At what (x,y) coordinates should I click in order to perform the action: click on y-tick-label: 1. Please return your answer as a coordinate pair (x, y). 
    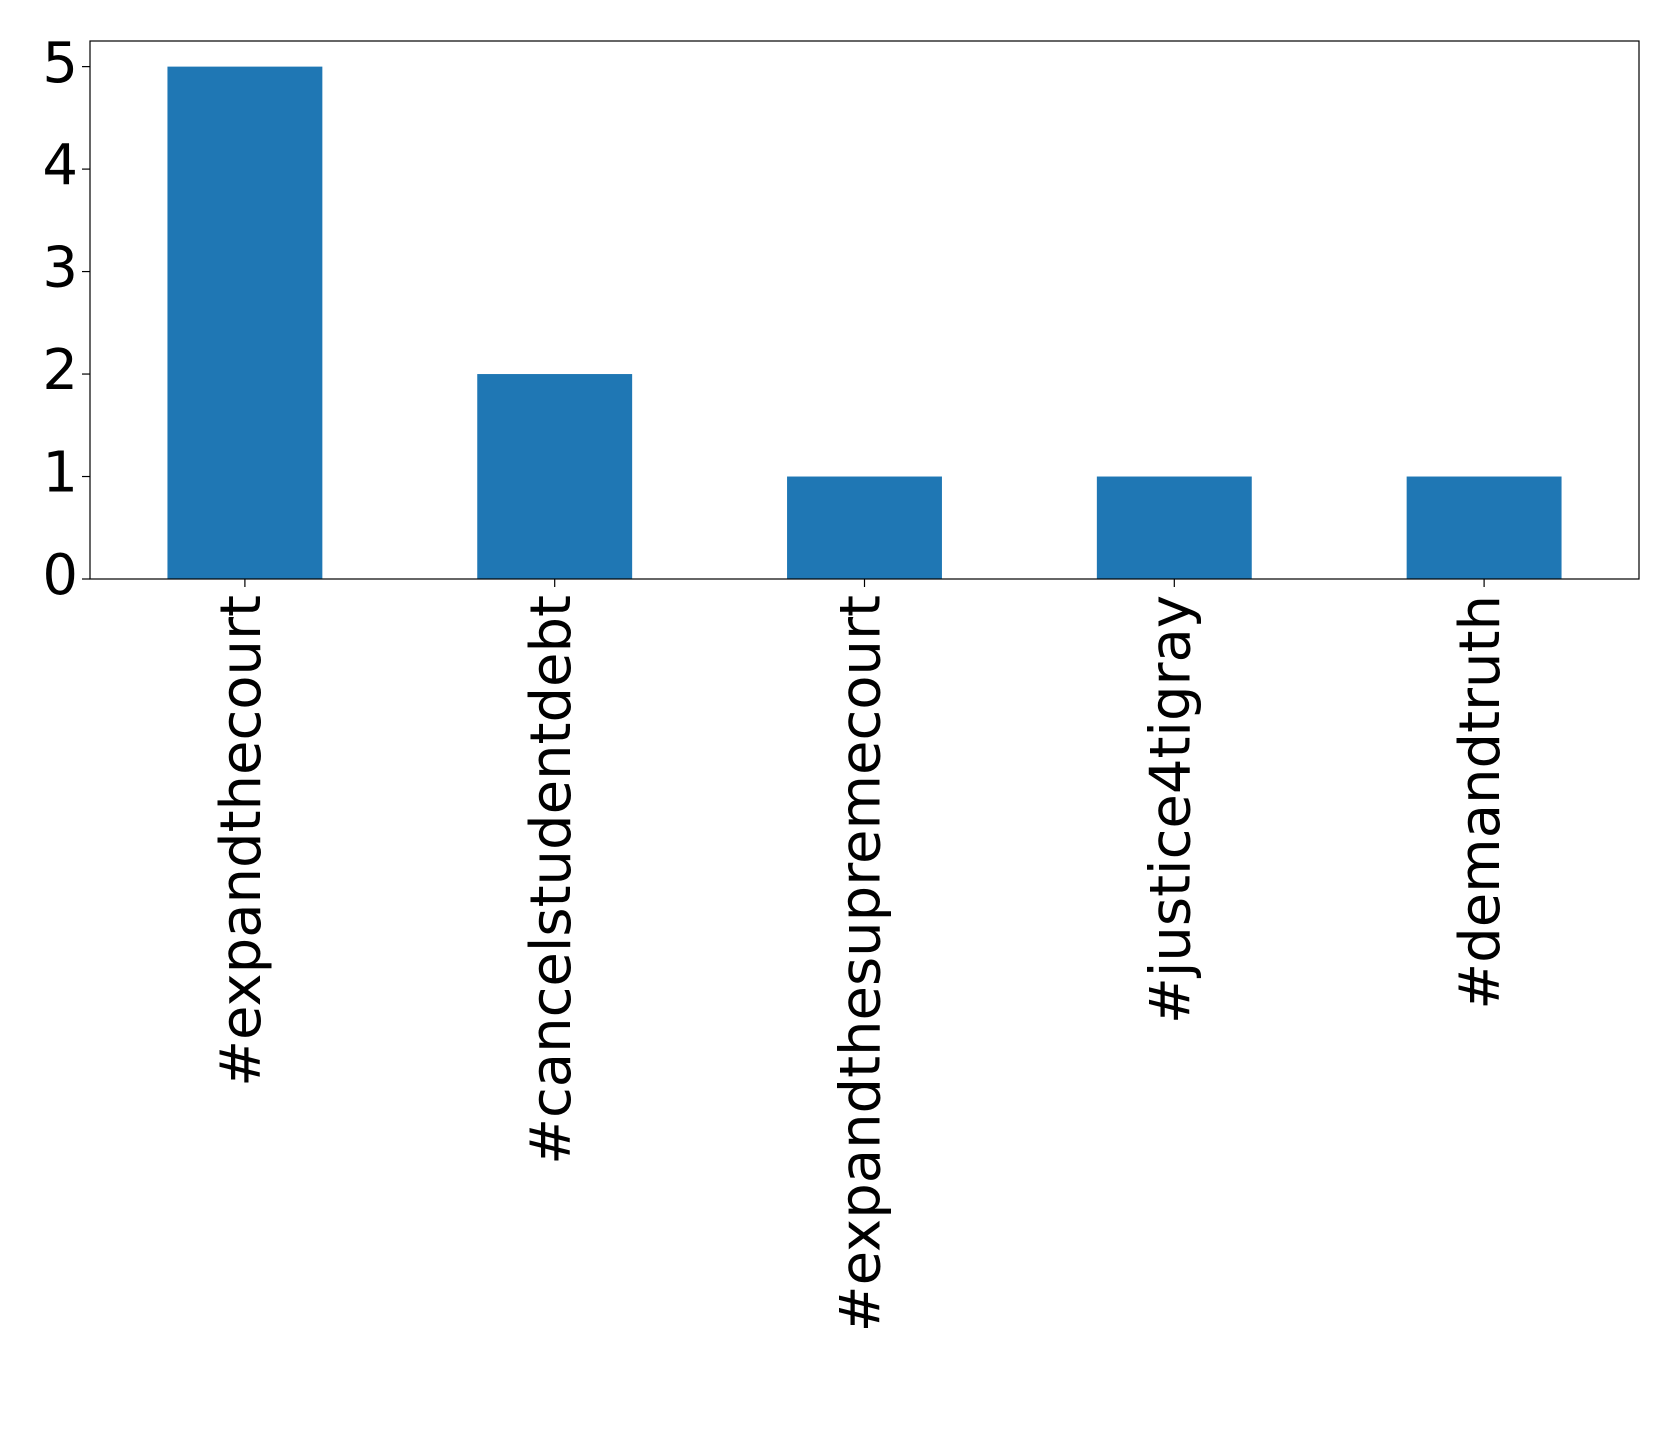
    Looking at the image, I should click on (60, 473).